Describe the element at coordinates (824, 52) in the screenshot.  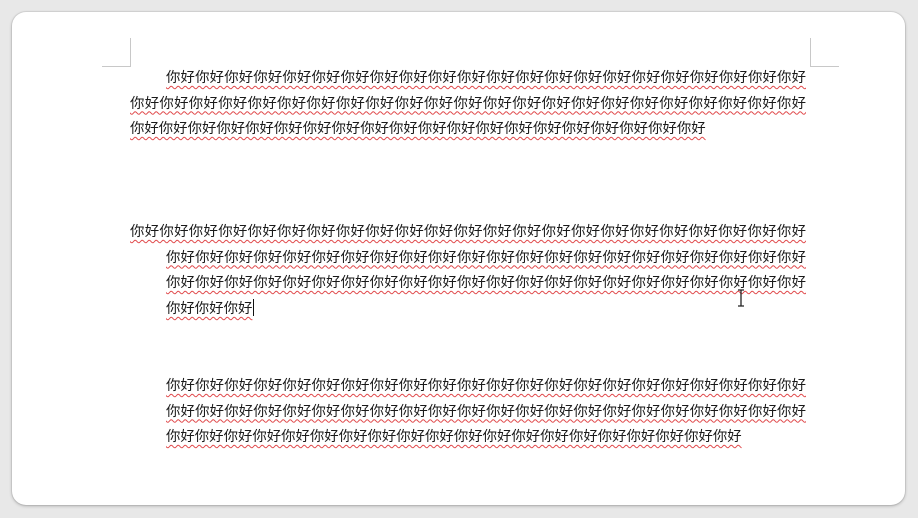
I see `margin-corner-mark-top-right` at that location.